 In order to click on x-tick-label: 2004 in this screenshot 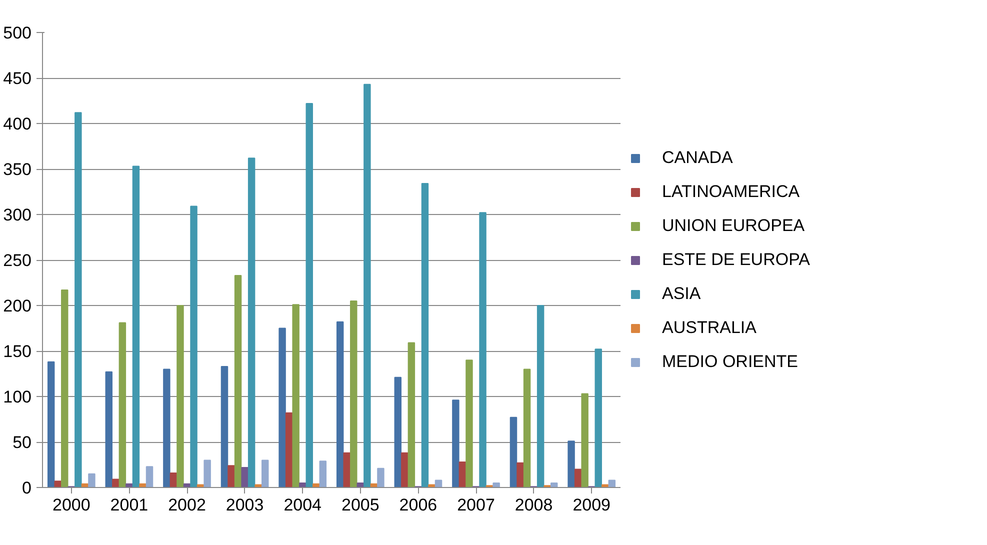, I will do `click(303, 505)`.